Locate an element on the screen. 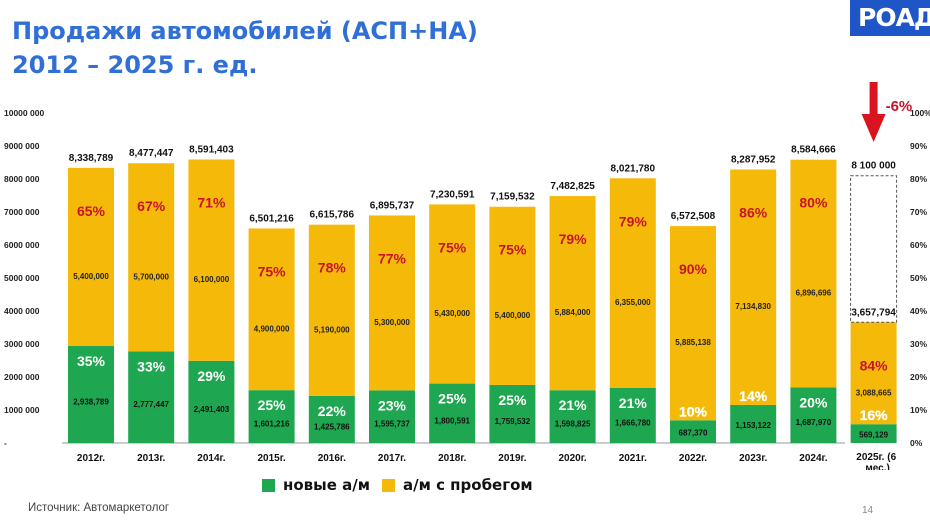  new-value-label: 569,129 is located at coordinates (873, 435).